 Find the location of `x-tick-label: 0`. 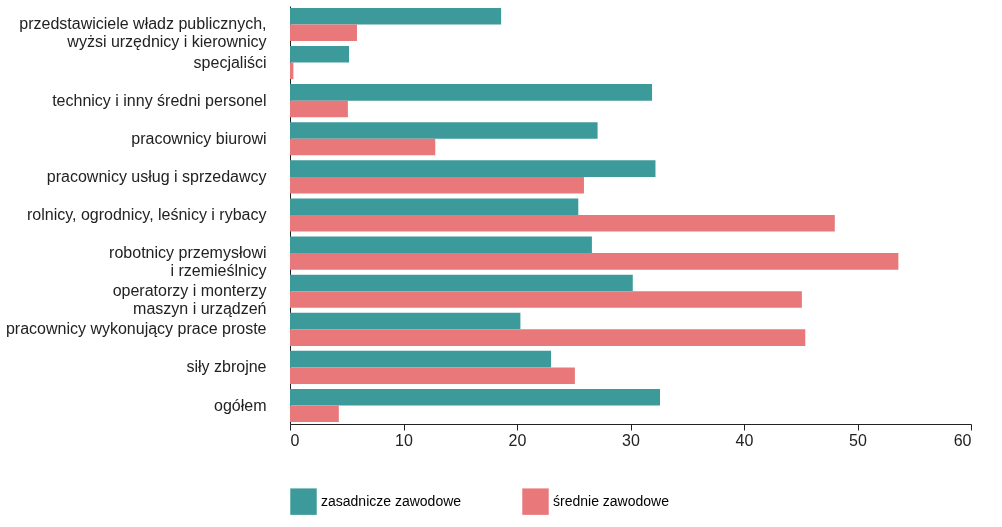

x-tick-label: 0 is located at coordinates (295, 440).